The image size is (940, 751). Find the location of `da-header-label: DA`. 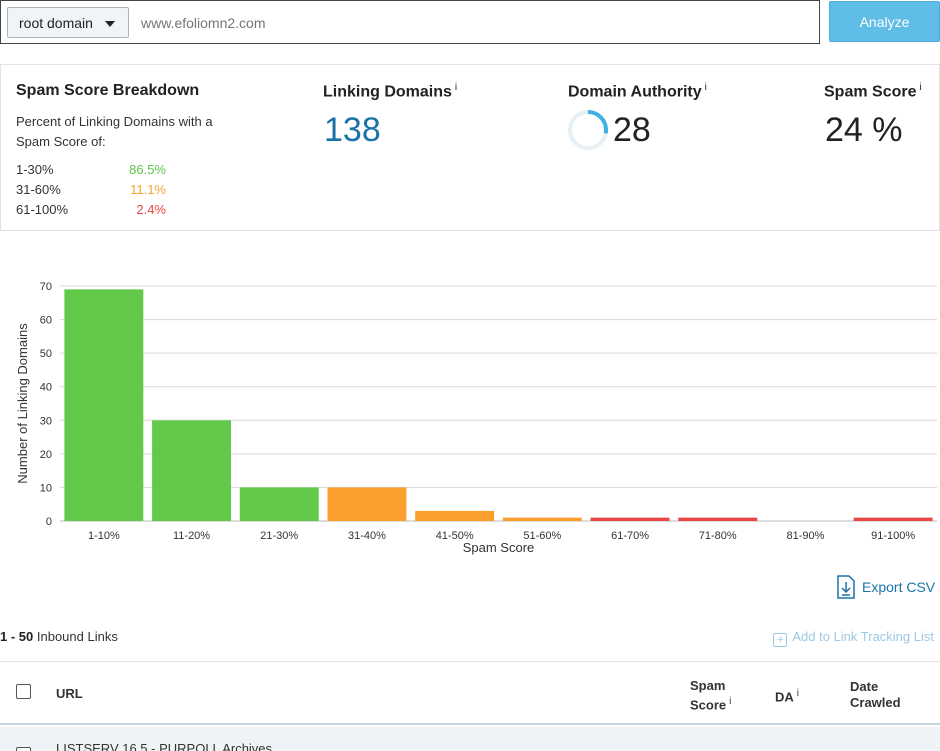

da-header-label: DA is located at coordinates (784, 697).